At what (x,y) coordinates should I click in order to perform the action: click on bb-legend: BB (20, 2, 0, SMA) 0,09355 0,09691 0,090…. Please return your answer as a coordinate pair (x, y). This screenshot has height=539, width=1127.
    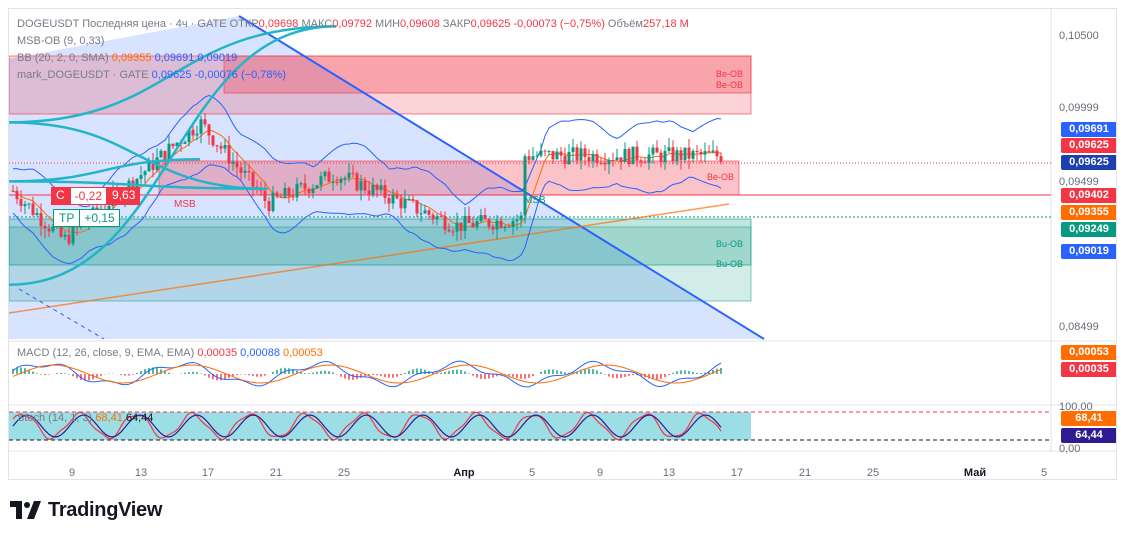
    Looking at the image, I should click on (127, 58).